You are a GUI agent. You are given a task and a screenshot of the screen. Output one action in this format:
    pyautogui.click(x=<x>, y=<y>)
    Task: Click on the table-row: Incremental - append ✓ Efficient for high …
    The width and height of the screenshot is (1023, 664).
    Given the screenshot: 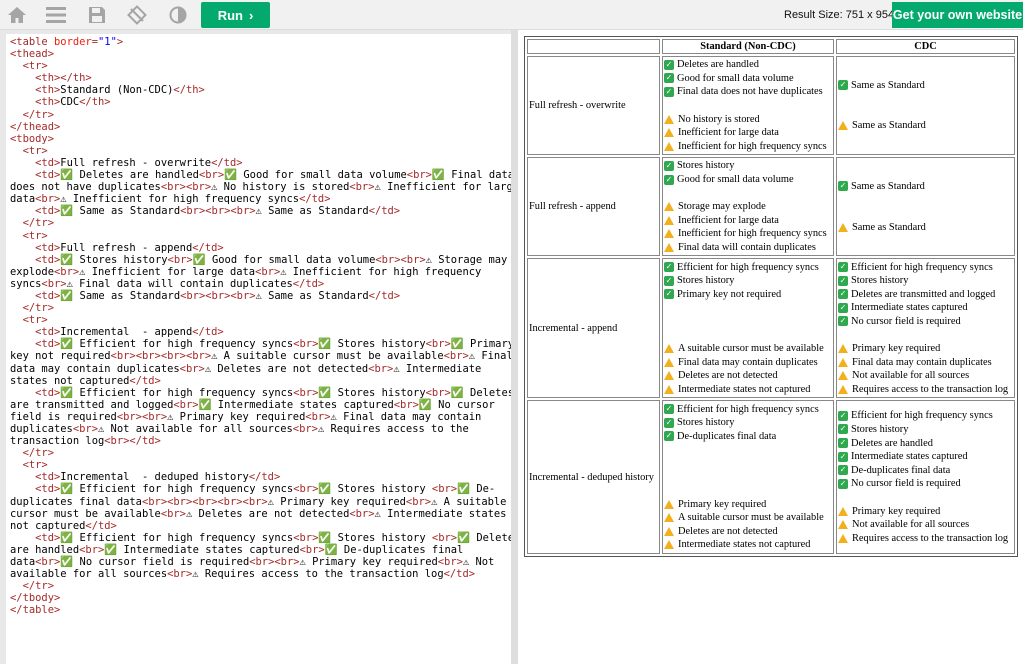 What is the action you would take?
    pyautogui.click(x=771, y=328)
    